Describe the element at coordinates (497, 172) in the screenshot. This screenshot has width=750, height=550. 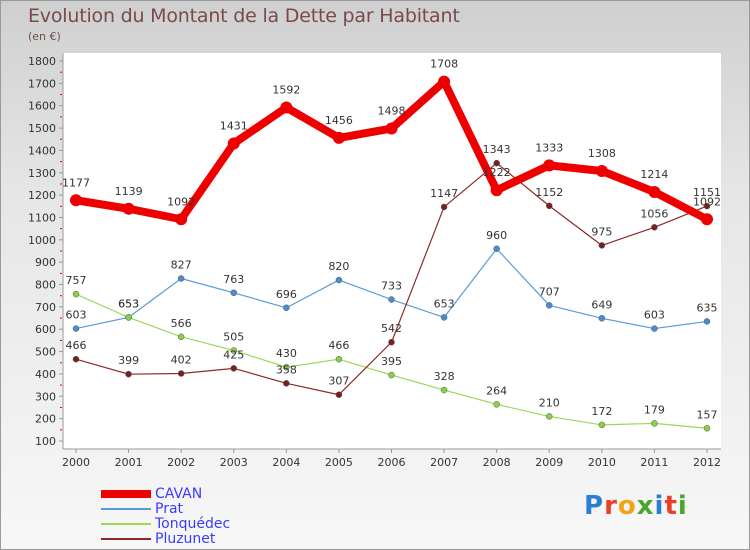
I see `data-label: 1222` at that location.